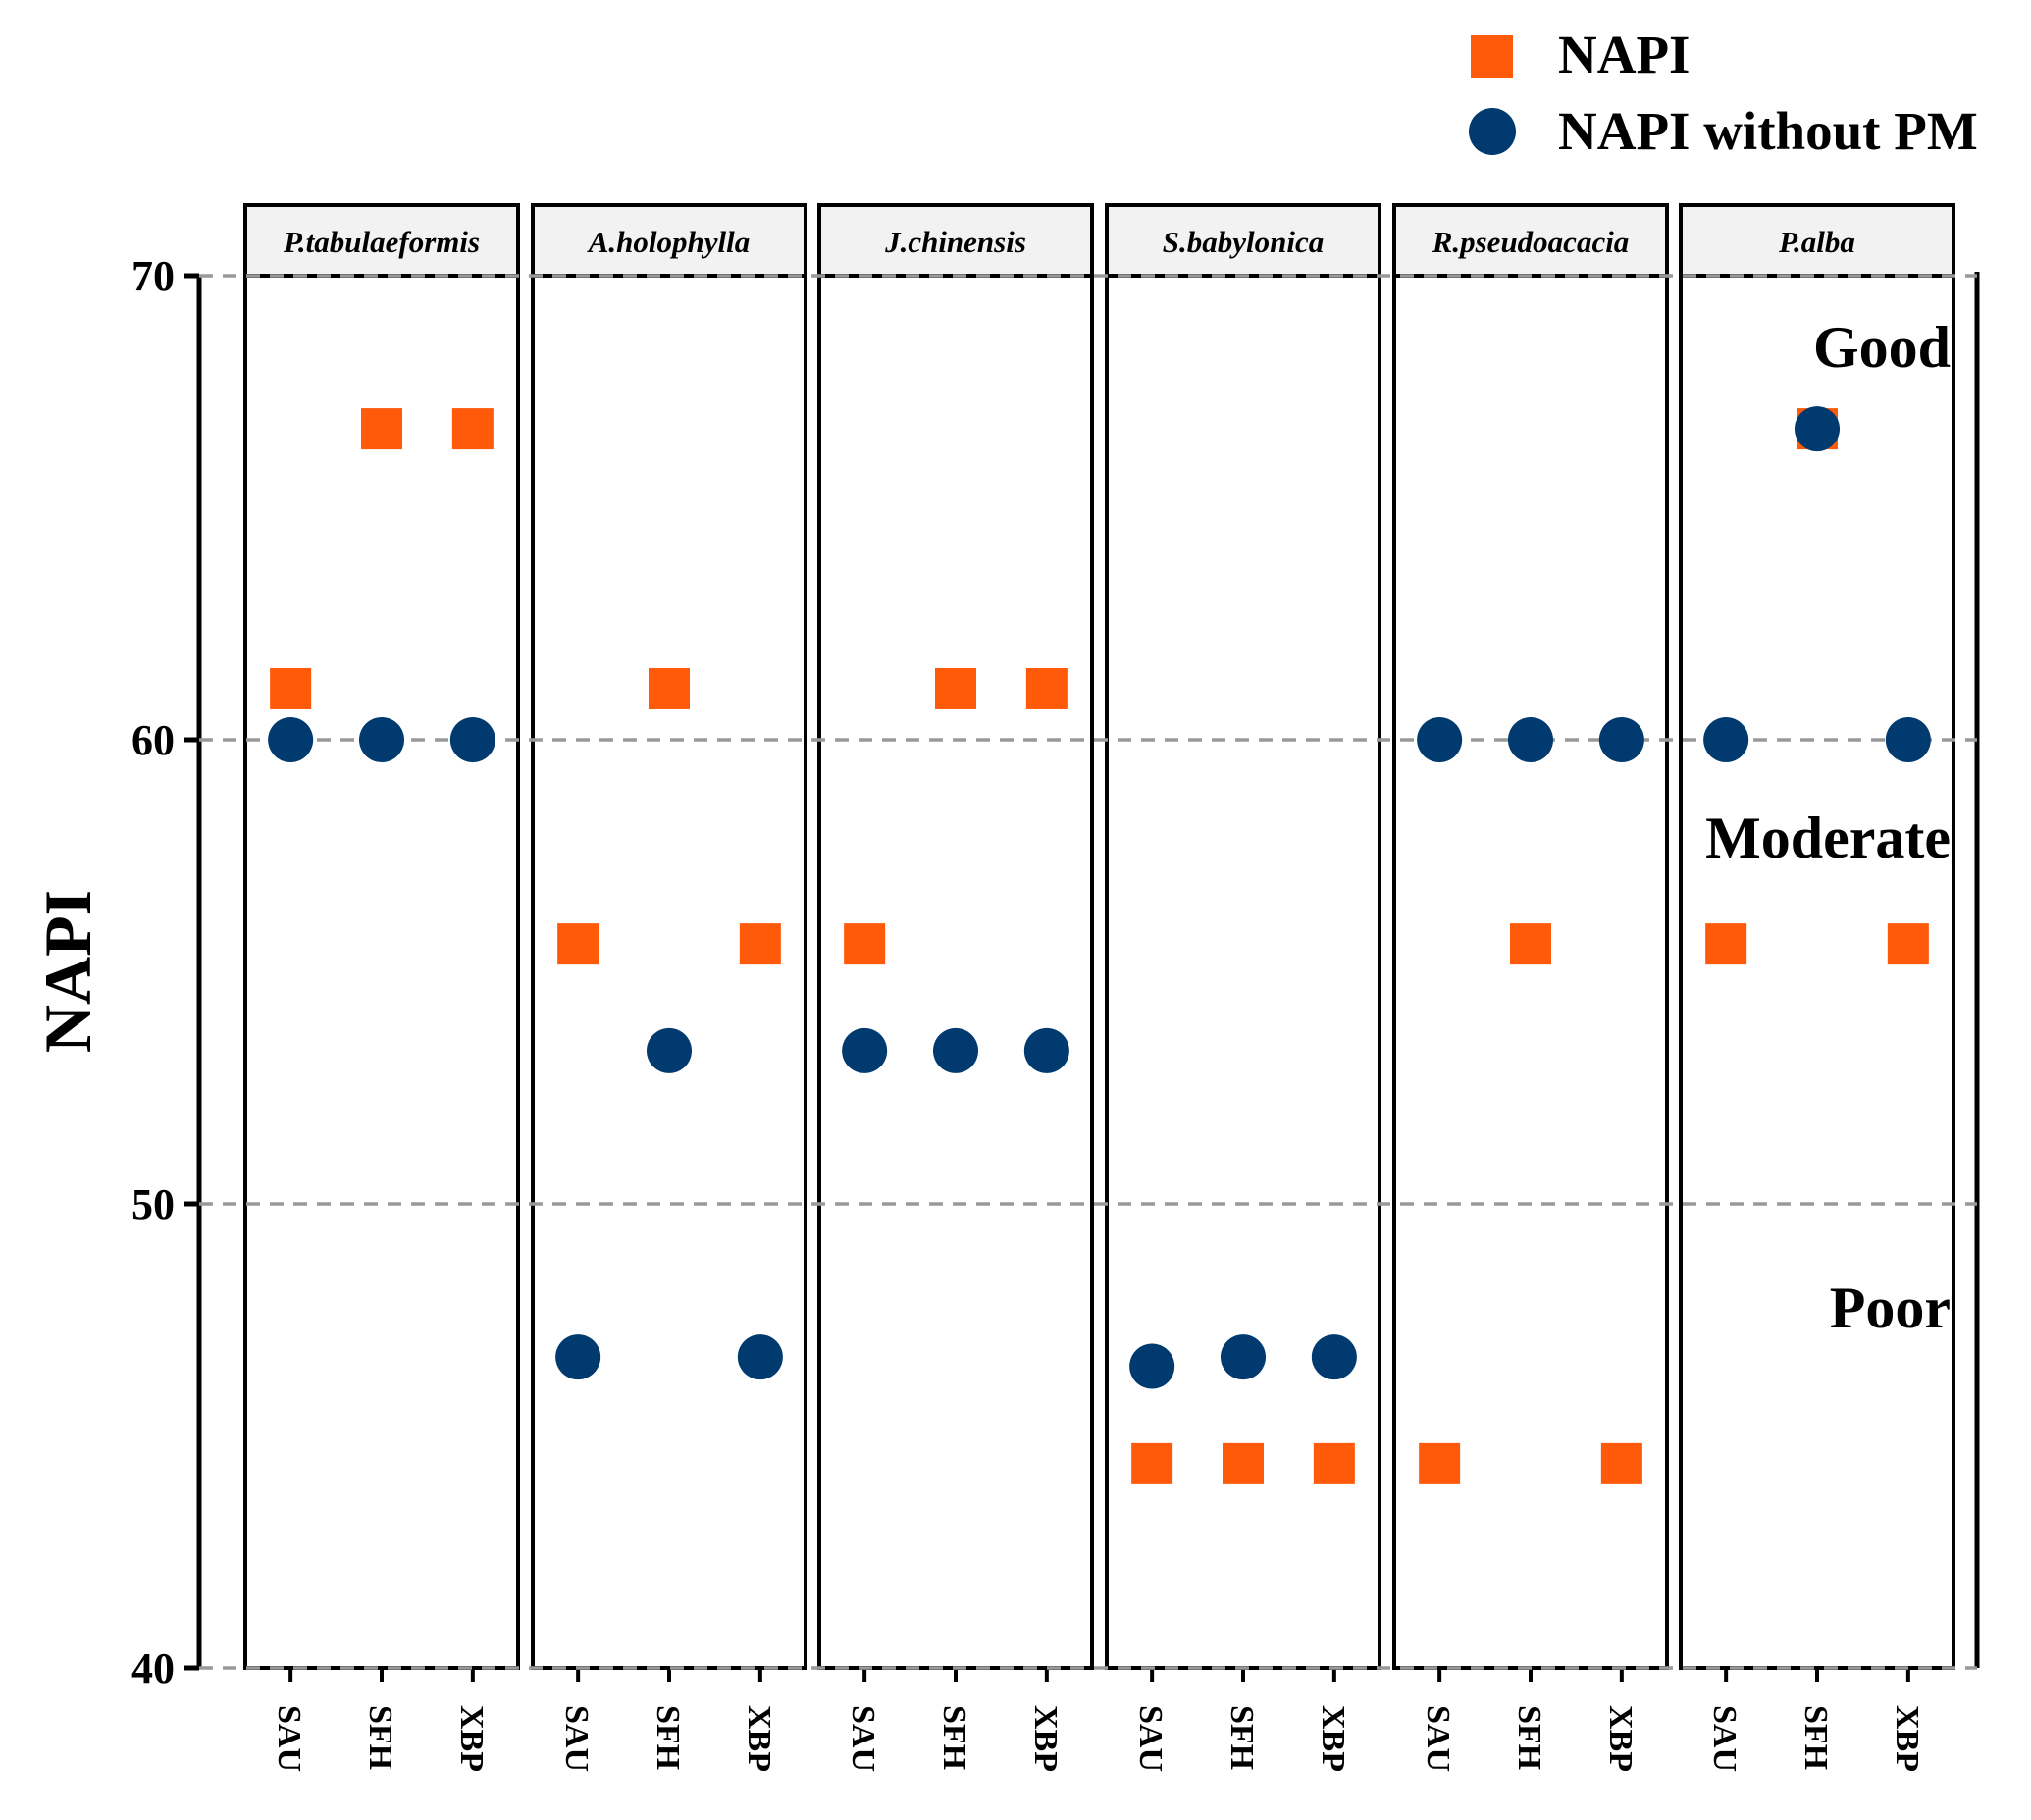 This screenshot has width=2031, height=1820. Describe the element at coordinates (1492, 131) in the screenshot. I see `legend-circle-marker` at that location.